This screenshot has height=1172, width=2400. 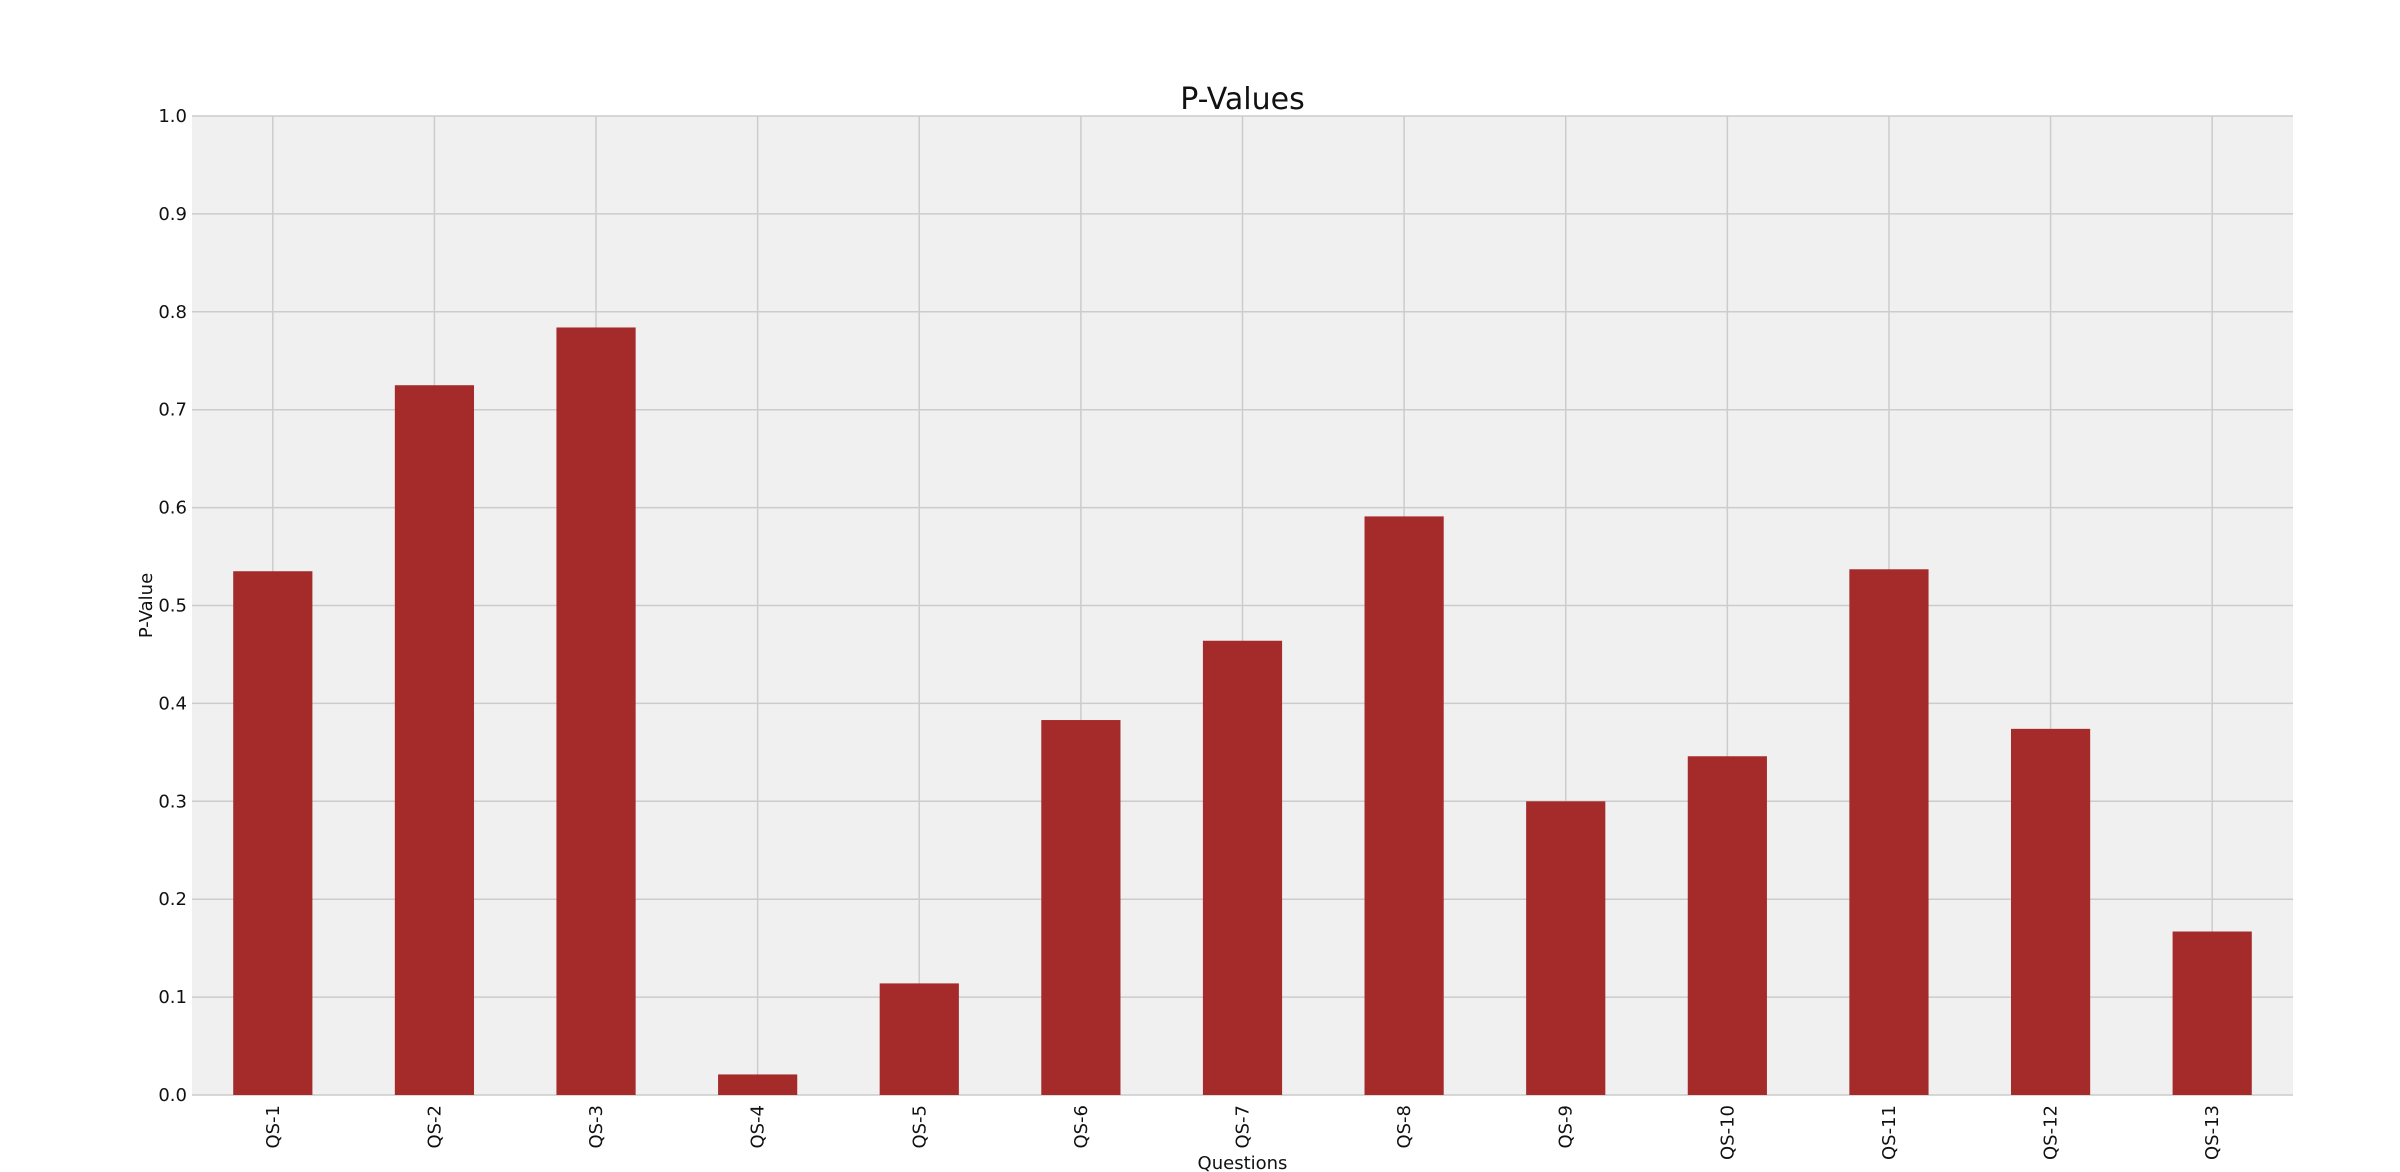 What do you see at coordinates (1889, 1132) in the screenshot?
I see `x-tick-label: QS-11` at bounding box center [1889, 1132].